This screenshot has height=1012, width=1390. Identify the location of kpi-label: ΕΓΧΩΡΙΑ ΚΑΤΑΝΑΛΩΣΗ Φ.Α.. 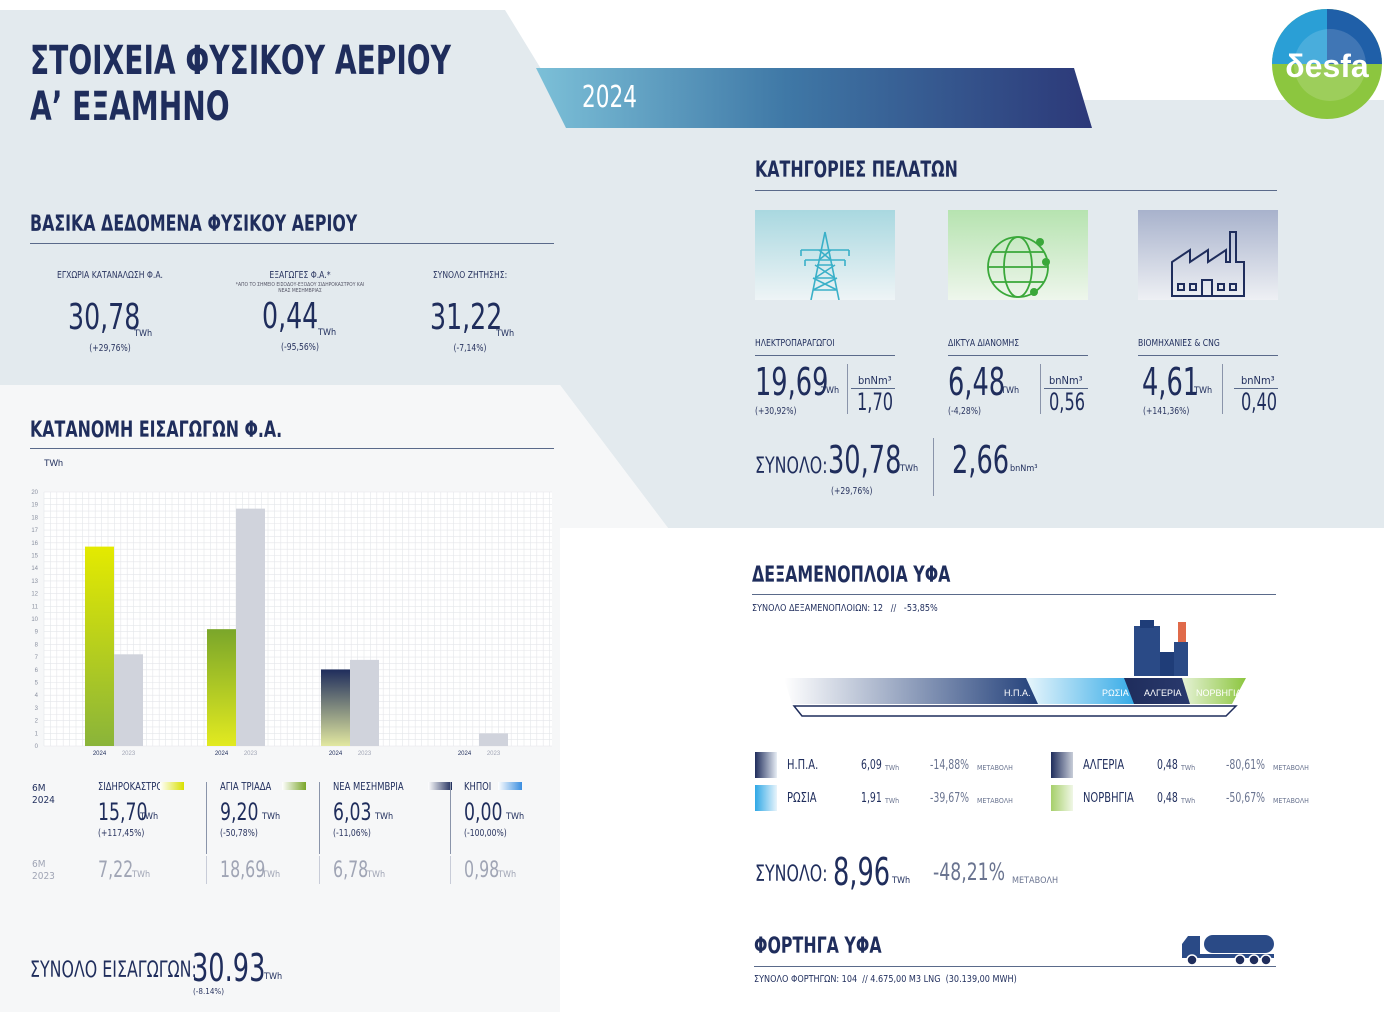
(110, 275).